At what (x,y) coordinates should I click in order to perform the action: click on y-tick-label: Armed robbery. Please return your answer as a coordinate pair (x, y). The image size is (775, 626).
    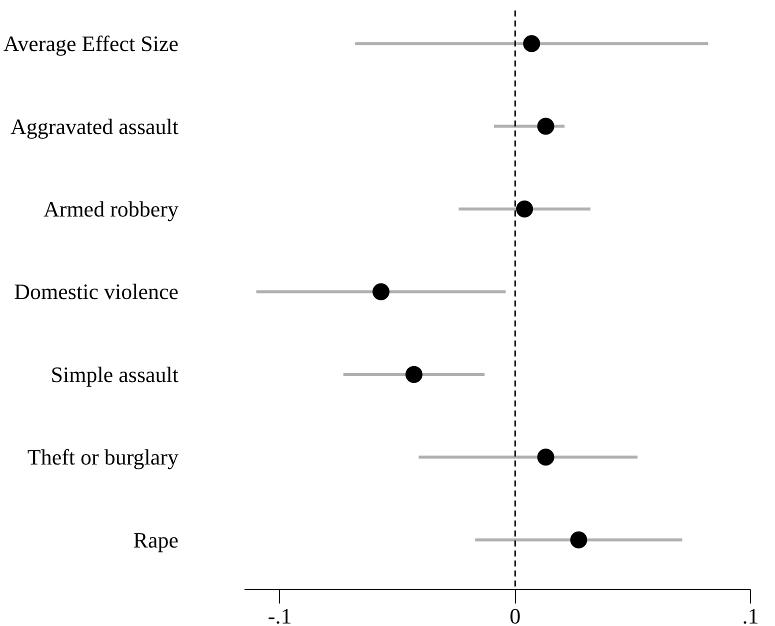
    Looking at the image, I should click on (111, 209).